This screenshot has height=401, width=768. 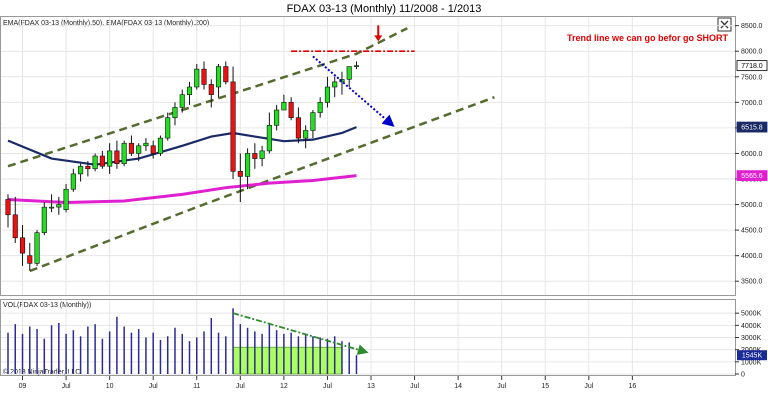 I want to click on price-tag-ema200, so click(x=752, y=176).